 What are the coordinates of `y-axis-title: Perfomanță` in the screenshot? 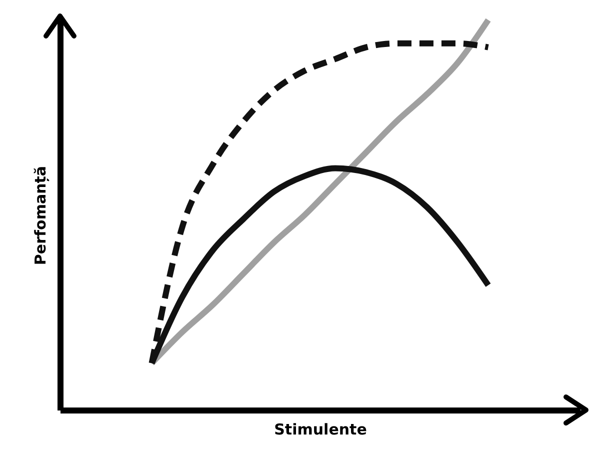 It's located at (41, 216).